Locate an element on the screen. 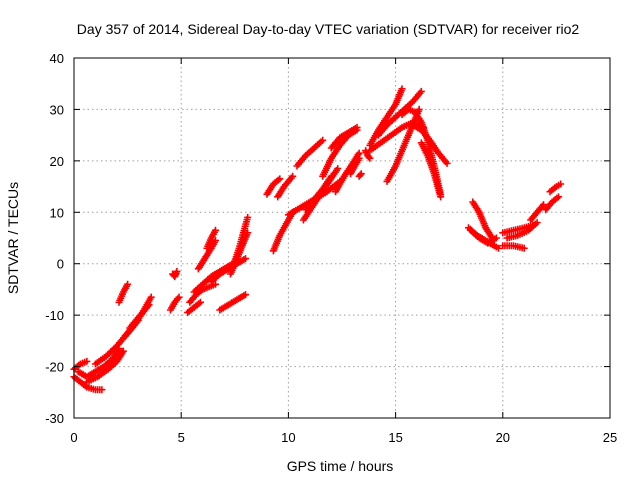  x-tick-label: 5 is located at coordinates (181, 437).